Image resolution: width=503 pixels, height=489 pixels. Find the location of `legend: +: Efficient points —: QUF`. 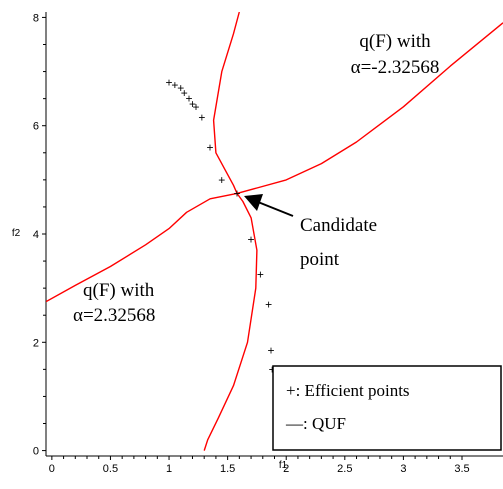

legend: +: Efficient points —: QUF is located at coordinates (387, 408).